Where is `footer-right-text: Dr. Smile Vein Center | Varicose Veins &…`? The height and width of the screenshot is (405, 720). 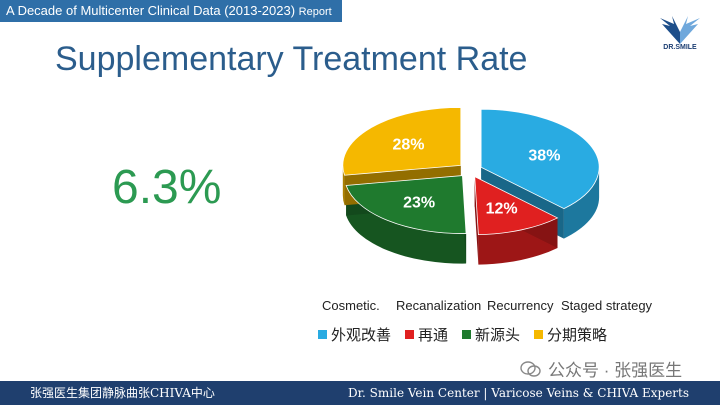
footer-right-text: Dr. Smile Vein Center | Varicose Veins &… is located at coordinates (519, 393).